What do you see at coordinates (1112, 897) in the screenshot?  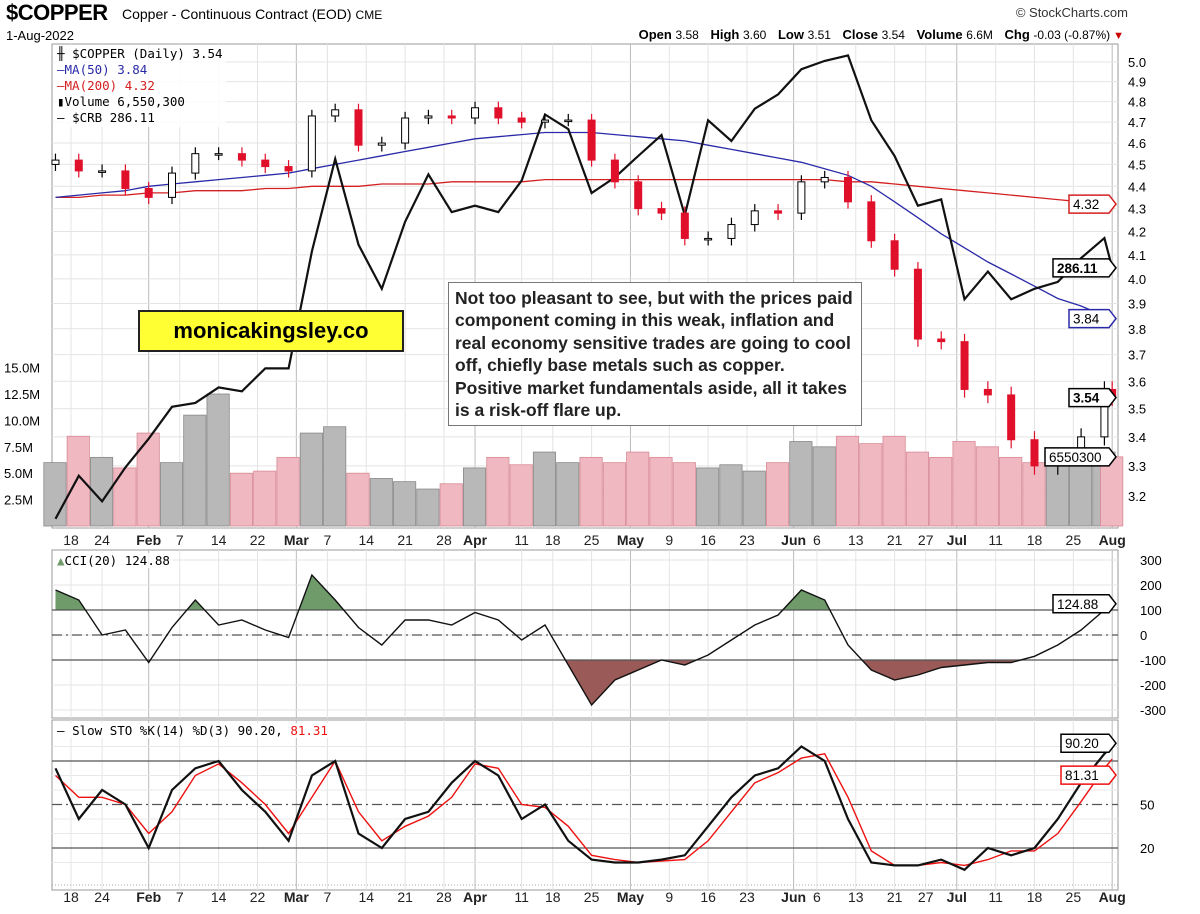 I see `x-tick-label: Aug` at bounding box center [1112, 897].